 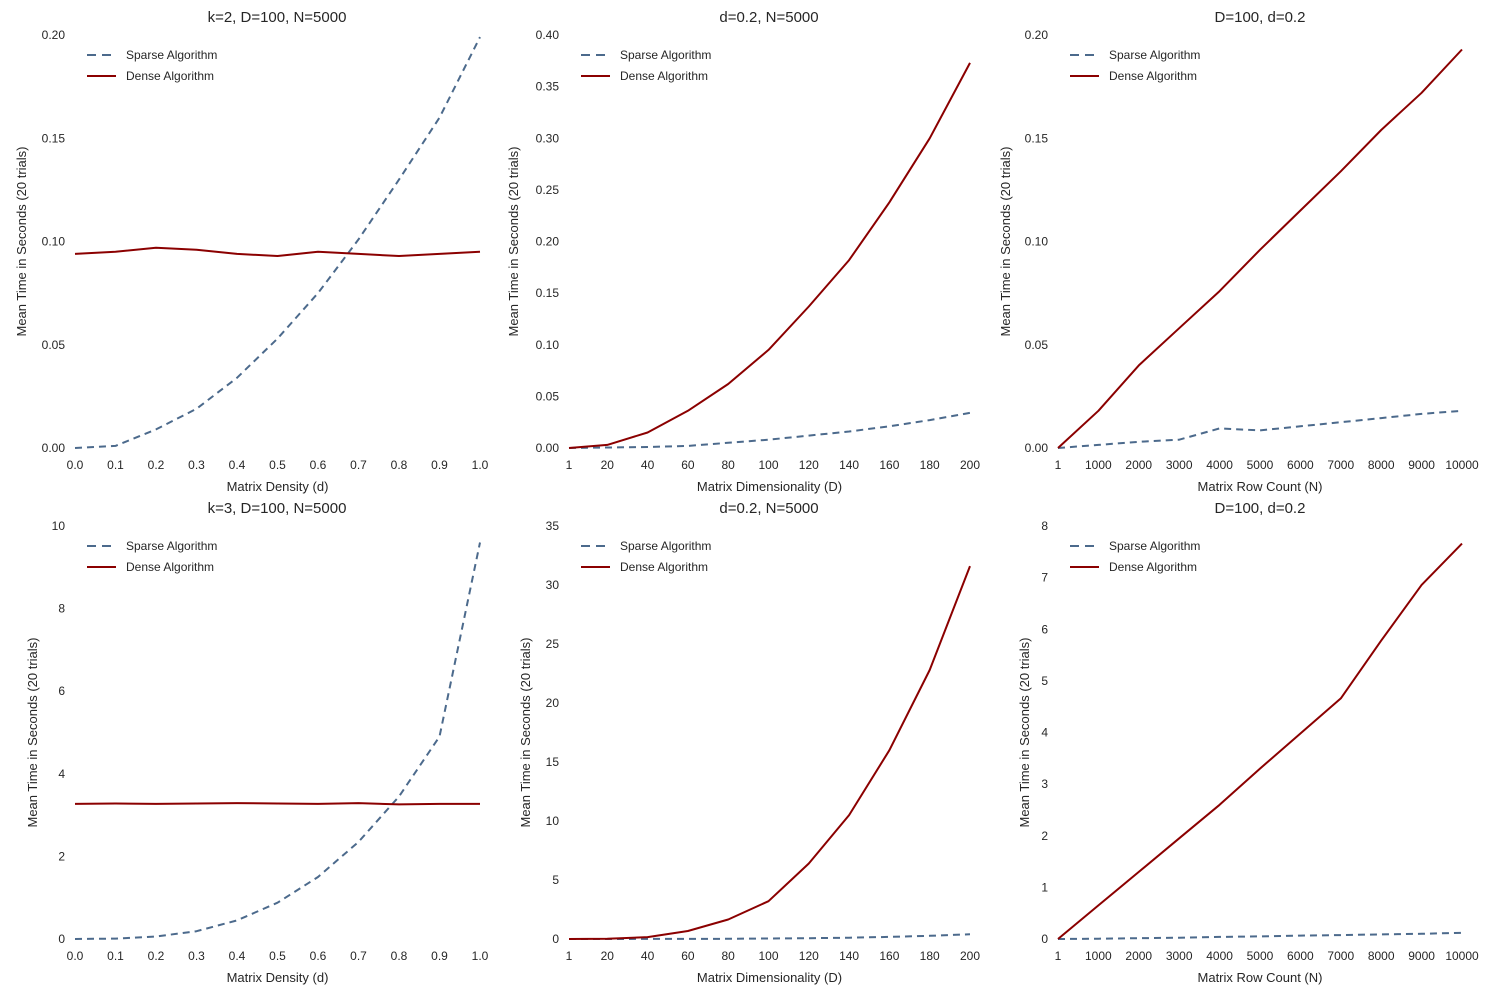 What do you see at coordinates (548, 87) in the screenshot?
I see `y-tick-label: 0.35` at bounding box center [548, 87].